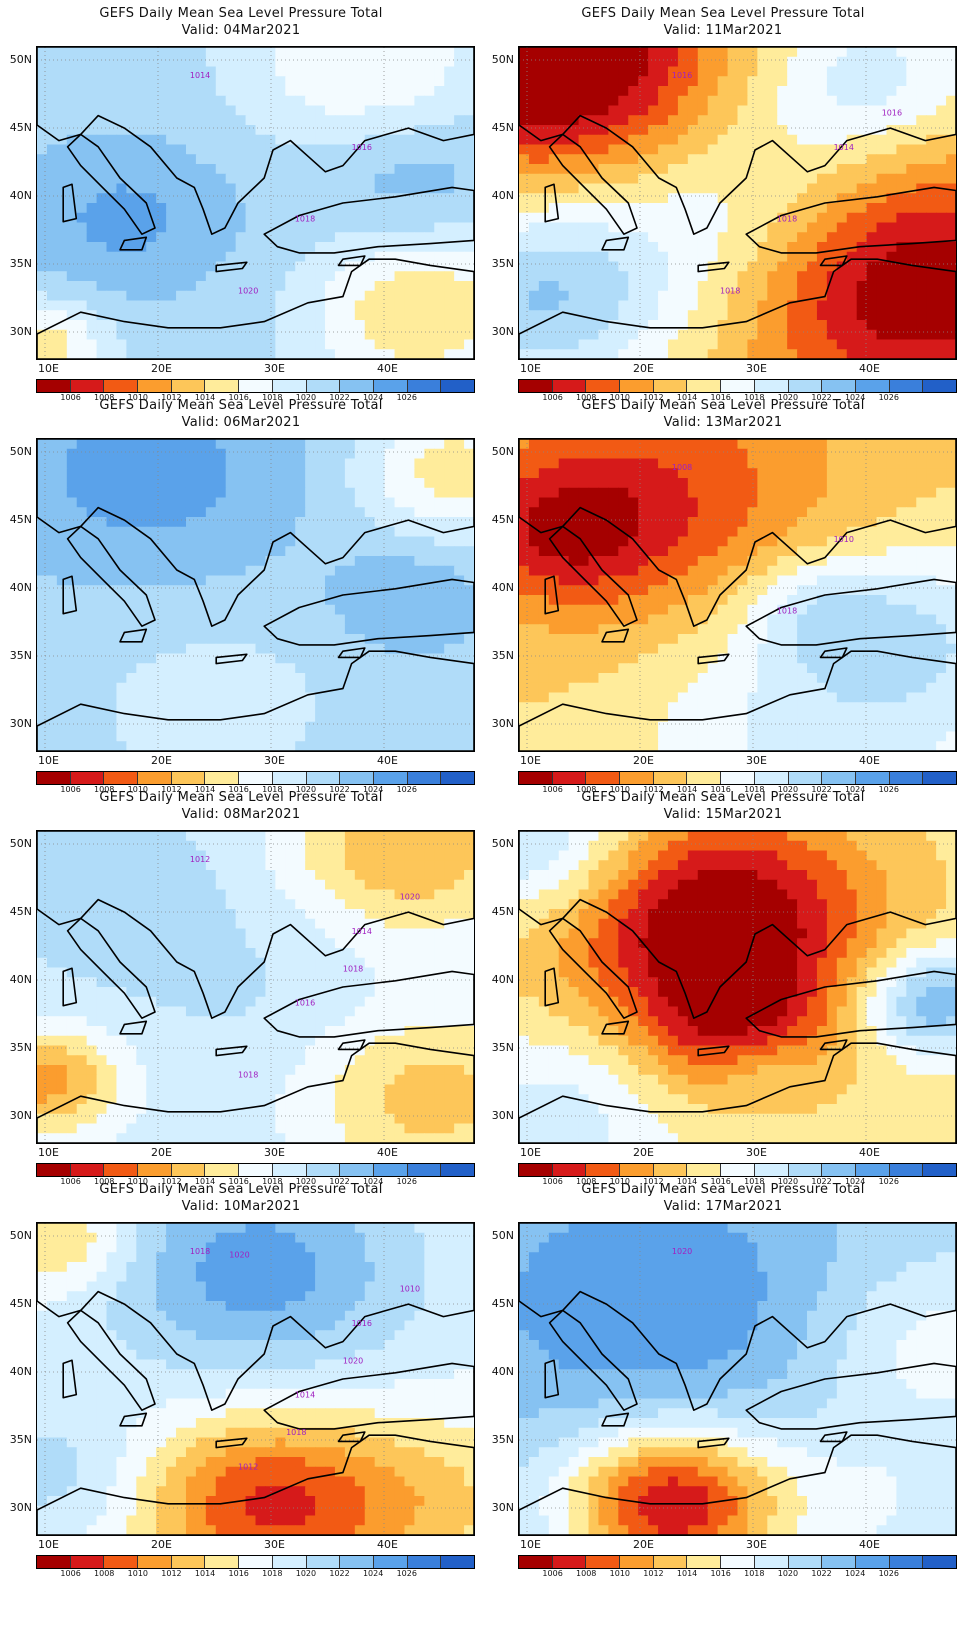 The width and height of the screenshot is (964, 1640). I want to click on contour-label: 1010, so click(844, 539).